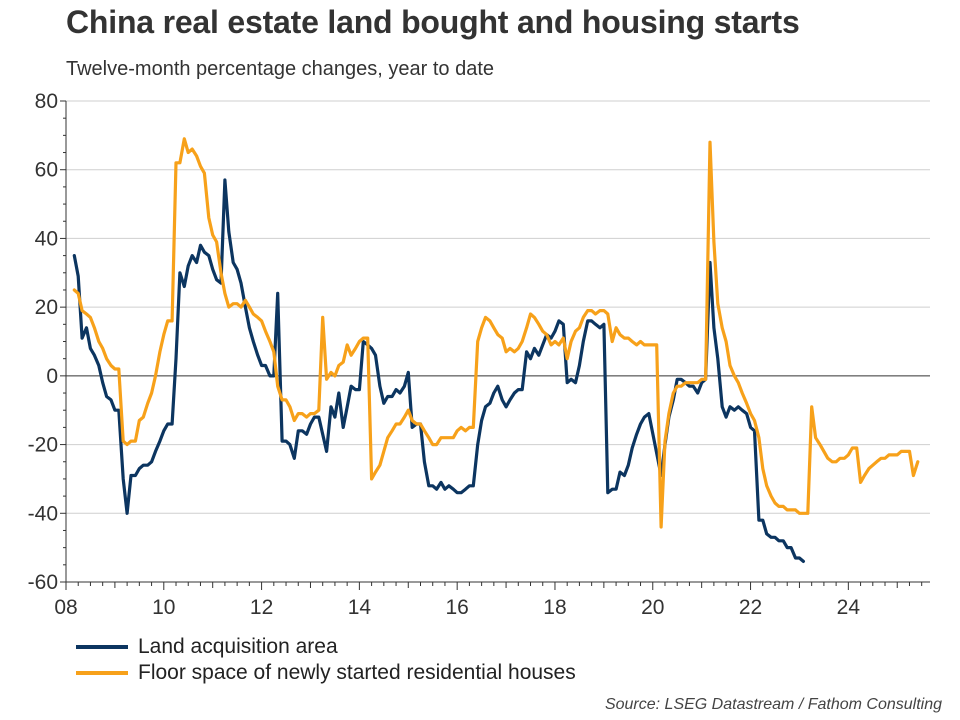 The height and width of the screenshot is (720, 960). I want to click on x-tick-label: 10, so click(163, 607).